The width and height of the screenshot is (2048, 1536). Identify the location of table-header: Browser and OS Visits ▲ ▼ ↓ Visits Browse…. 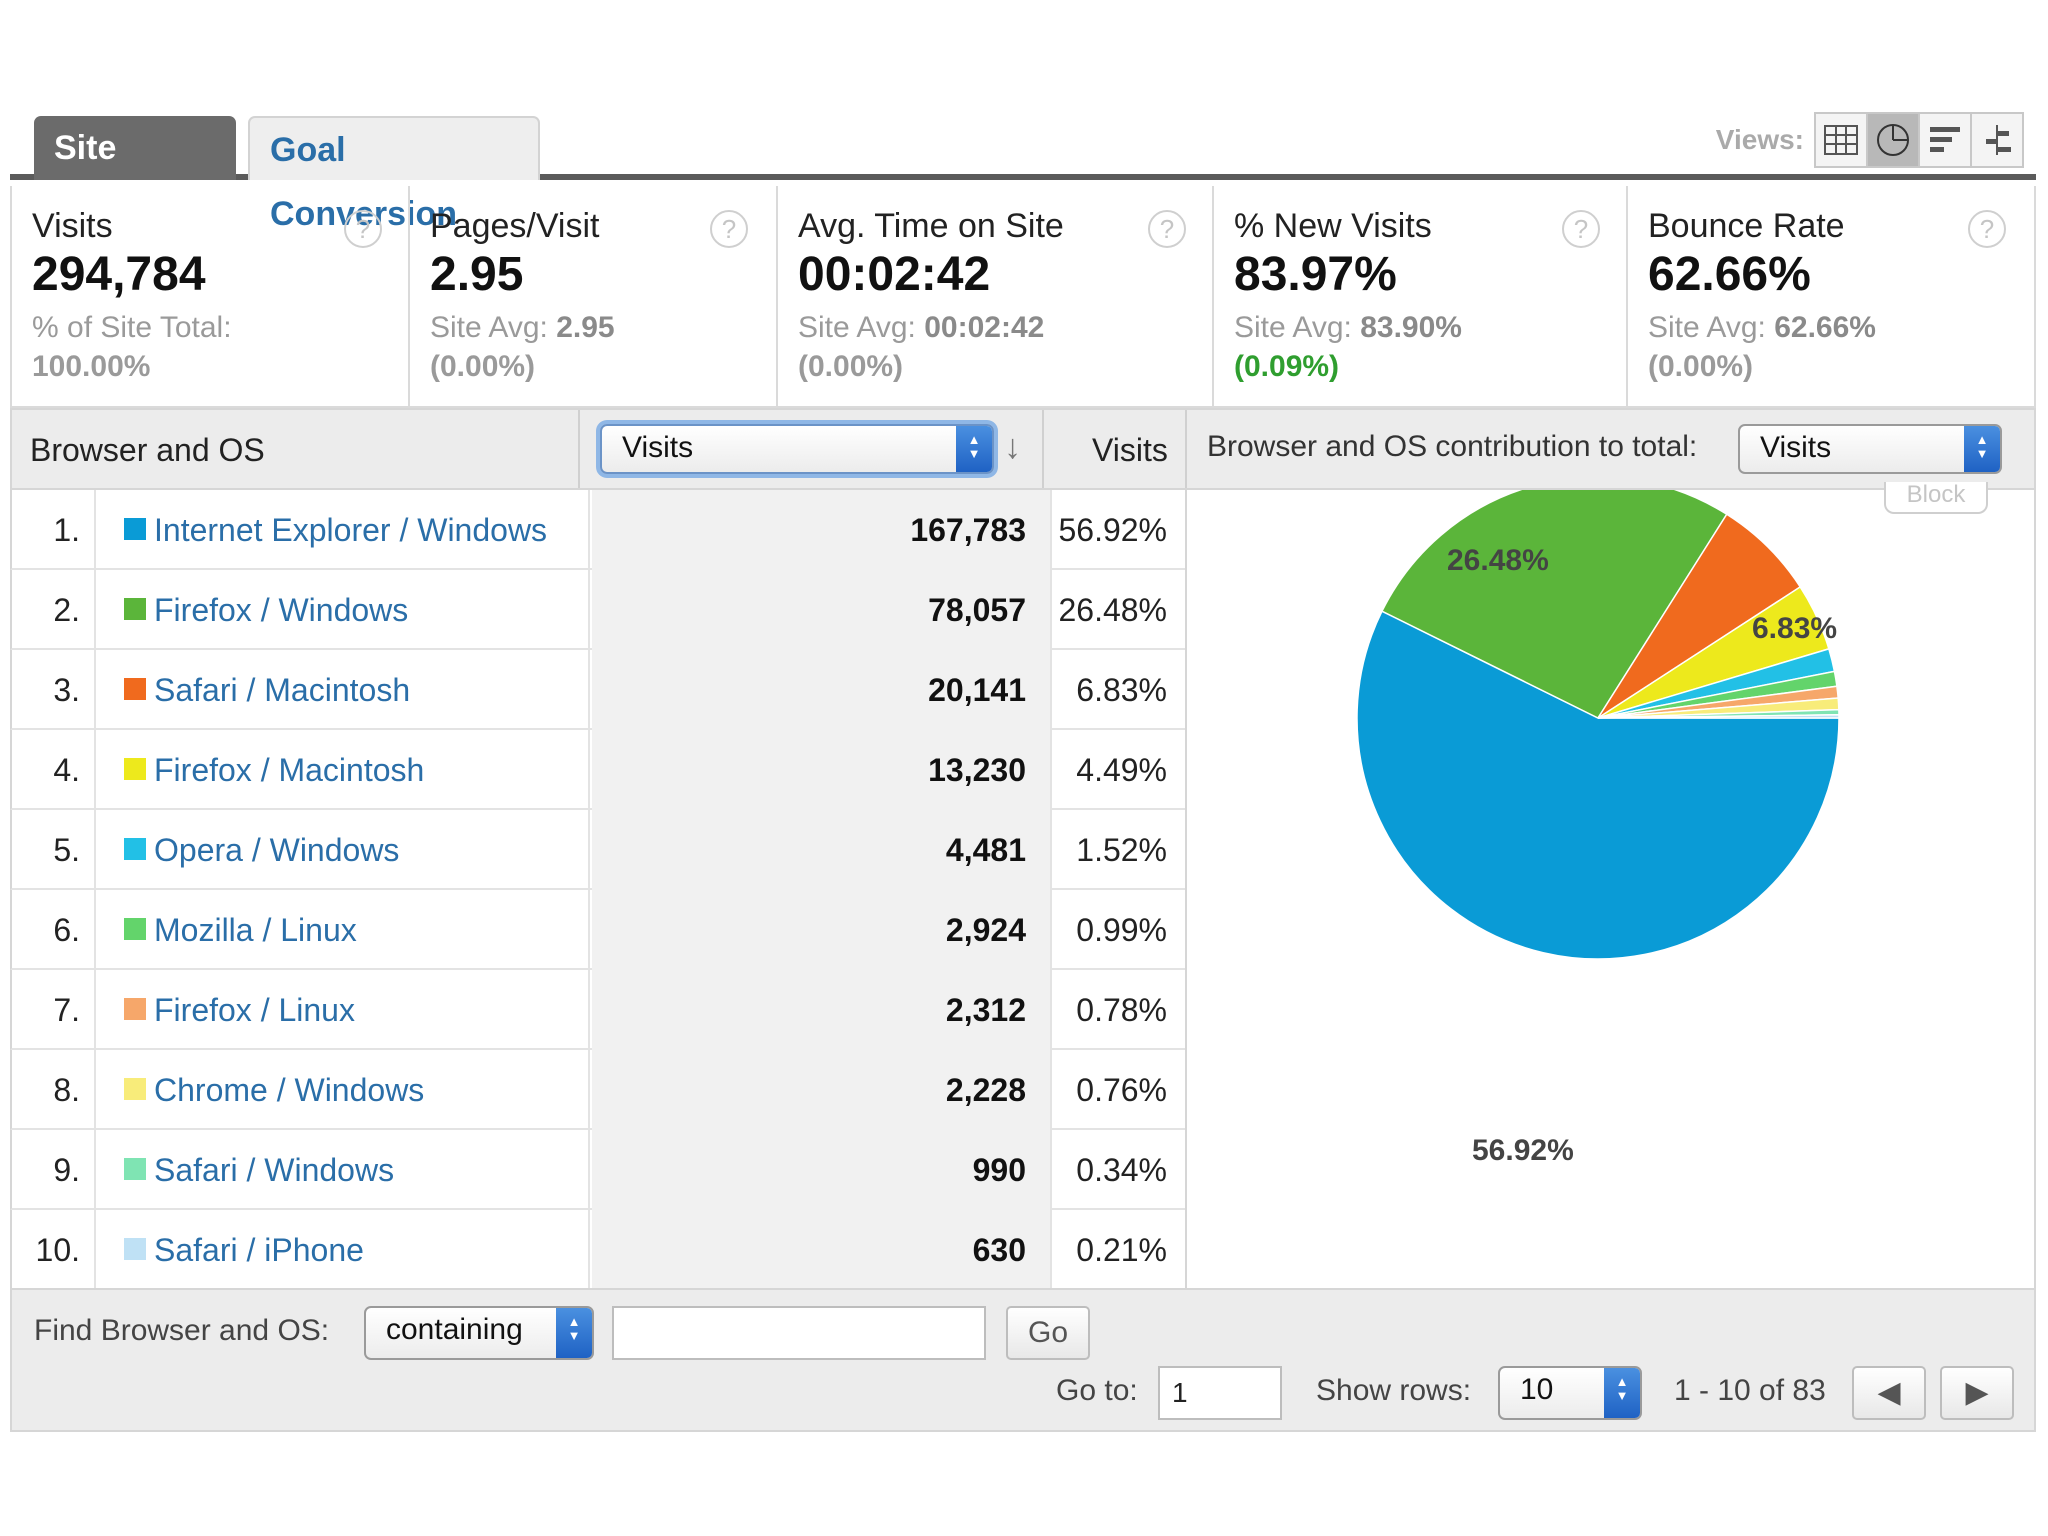
(1023, 461).